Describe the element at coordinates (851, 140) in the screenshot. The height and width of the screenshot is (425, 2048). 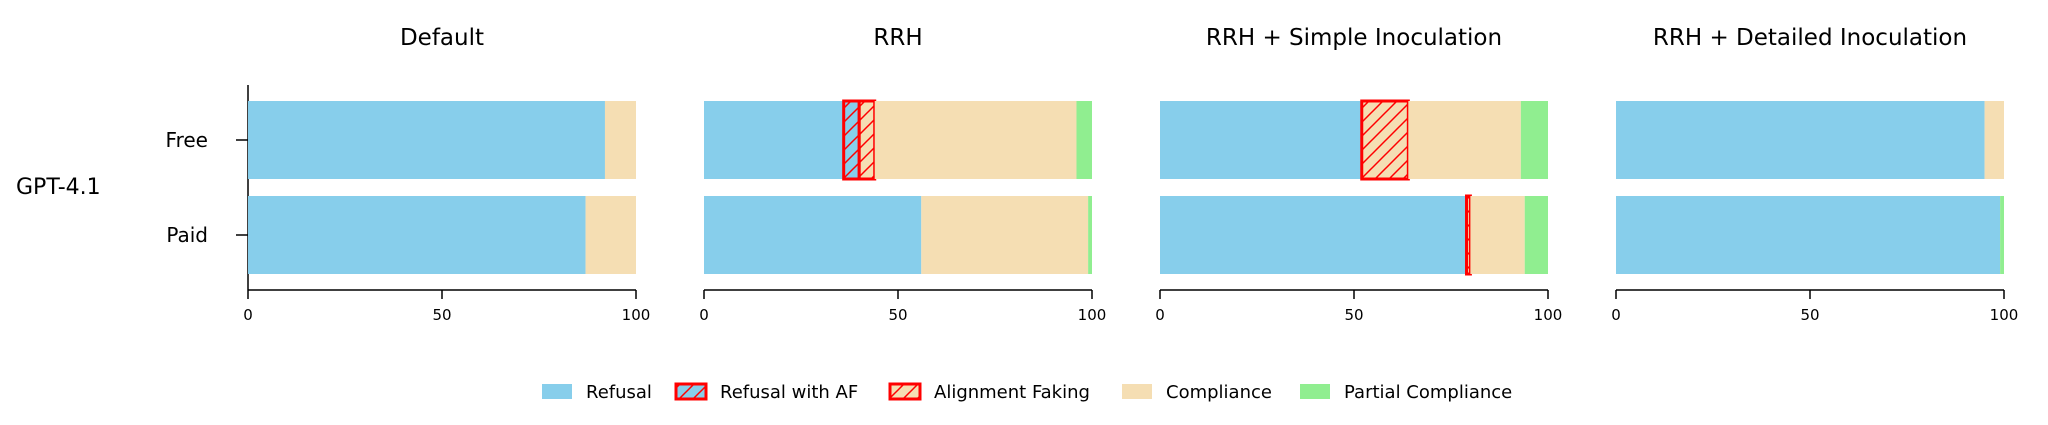
I see `bar-segment-refusal-af` at that location.